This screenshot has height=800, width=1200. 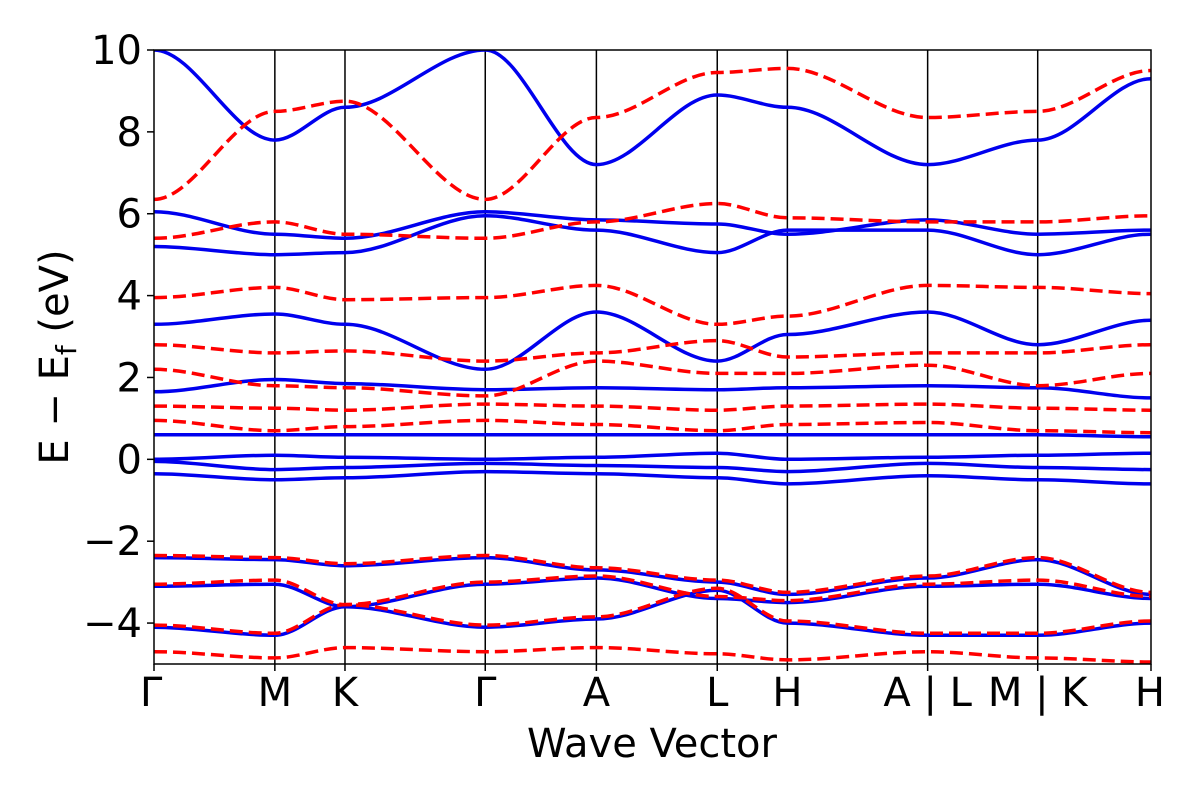 What do you see at coordinates (129, 133) in the screenshot?
I see `y-tick-label-6: 8` at bounding box center [129, 133].